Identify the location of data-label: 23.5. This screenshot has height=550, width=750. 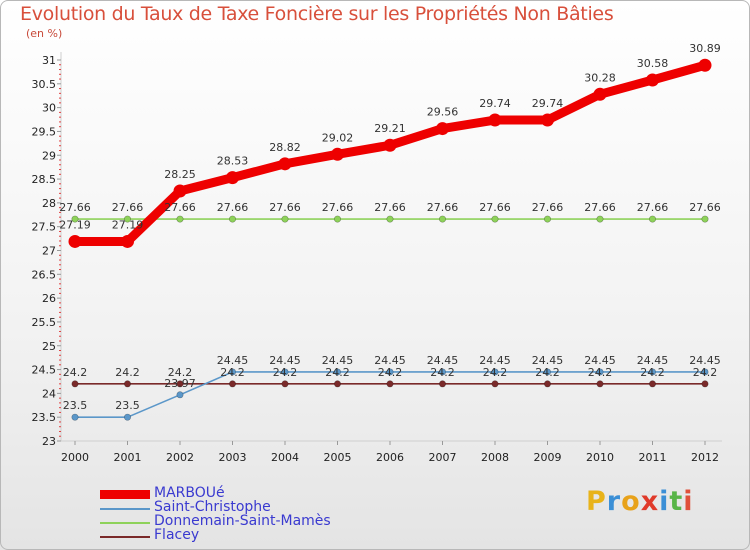
(127, 405).